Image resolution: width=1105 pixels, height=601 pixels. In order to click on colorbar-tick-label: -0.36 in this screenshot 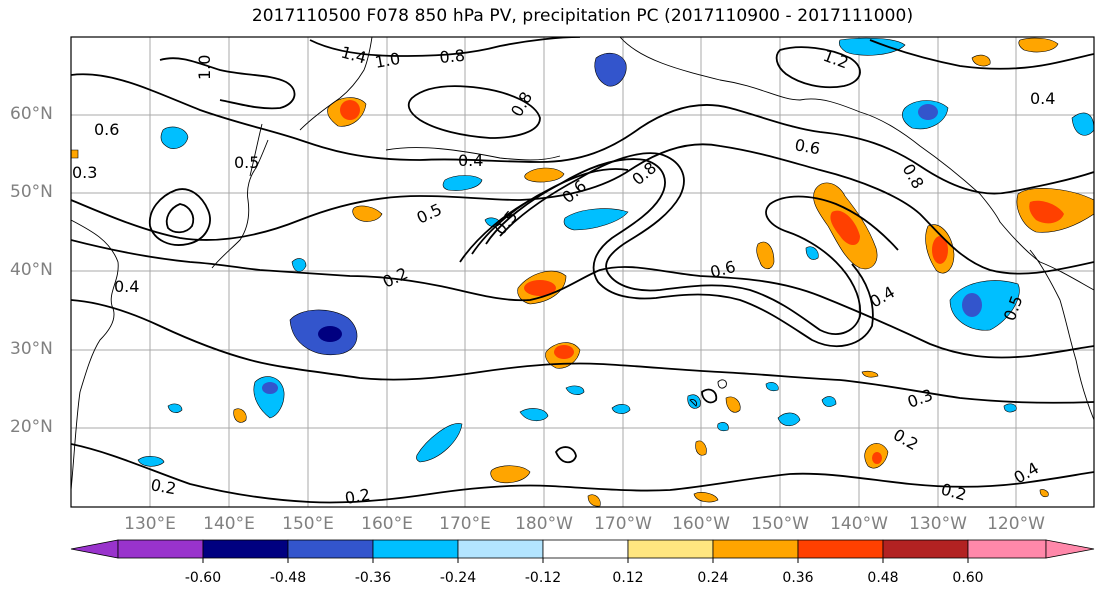, I will do `click(373, 578)`.